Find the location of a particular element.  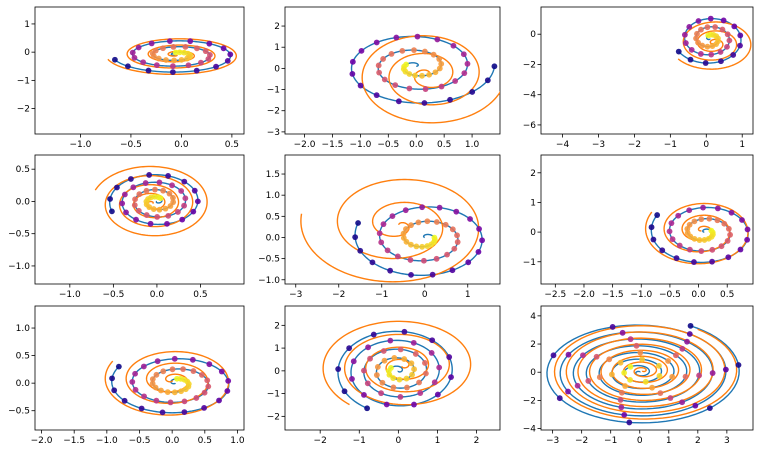

y-tick-label: 0.5 is located at coordinates (23, 170).